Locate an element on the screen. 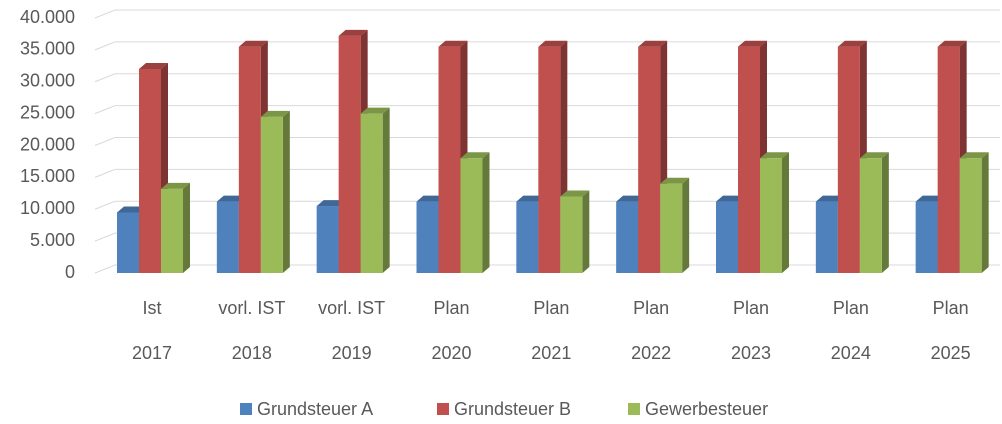 This screenshot has width=1002, height=424. x-tick-label: 2024 is located at coordinates (851, 353).